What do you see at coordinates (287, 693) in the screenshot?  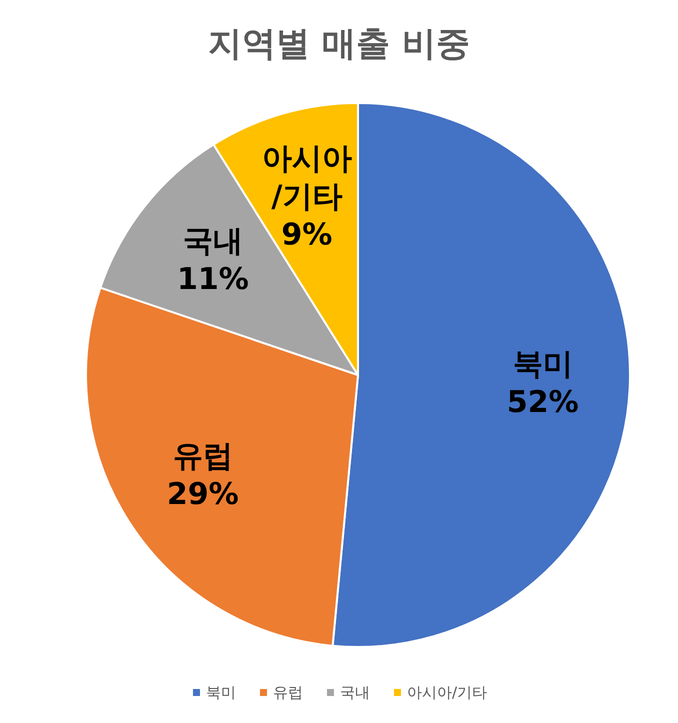 I see `legend-label: 유럽` at bounding box center [287, 693].